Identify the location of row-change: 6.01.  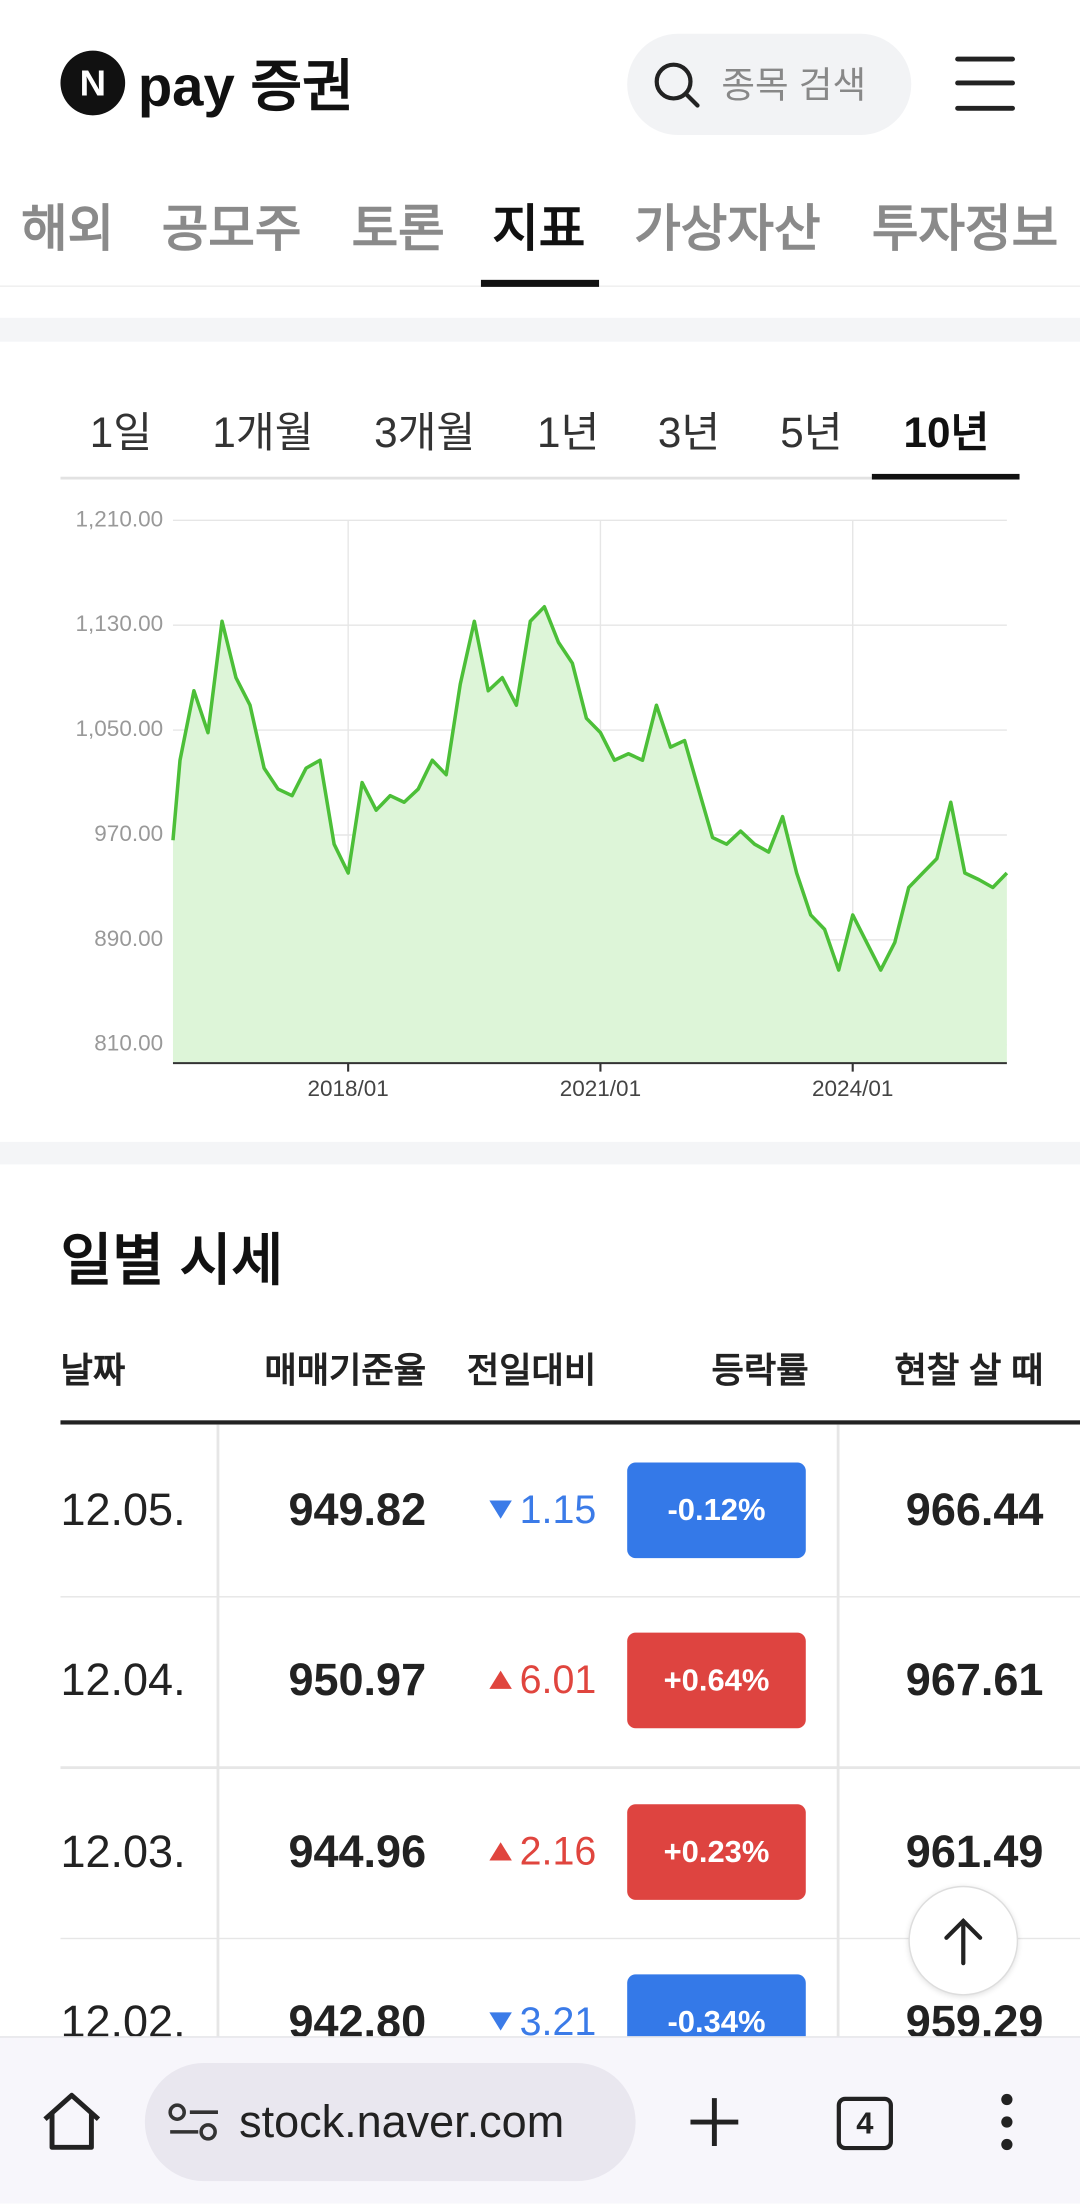
(558, 1680).